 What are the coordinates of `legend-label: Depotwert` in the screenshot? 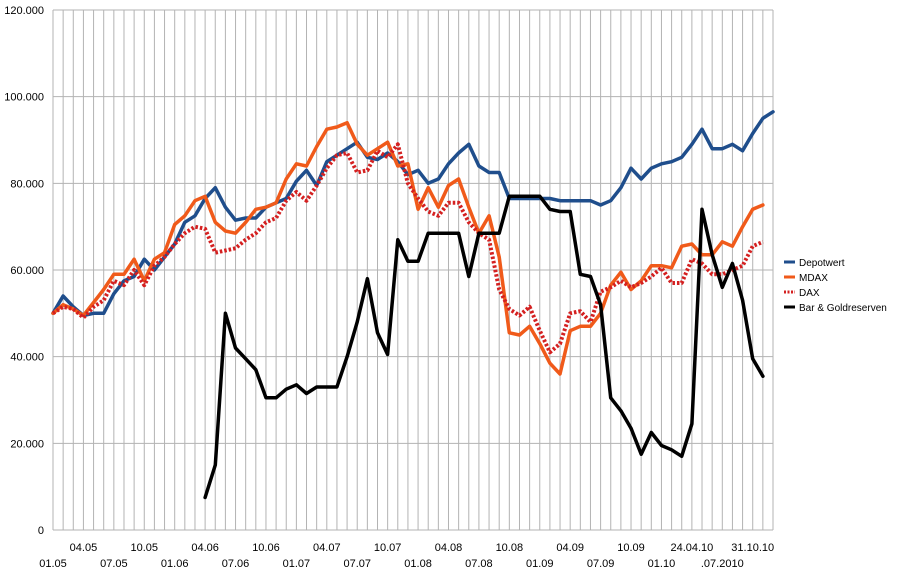 It's located at (822, 263).